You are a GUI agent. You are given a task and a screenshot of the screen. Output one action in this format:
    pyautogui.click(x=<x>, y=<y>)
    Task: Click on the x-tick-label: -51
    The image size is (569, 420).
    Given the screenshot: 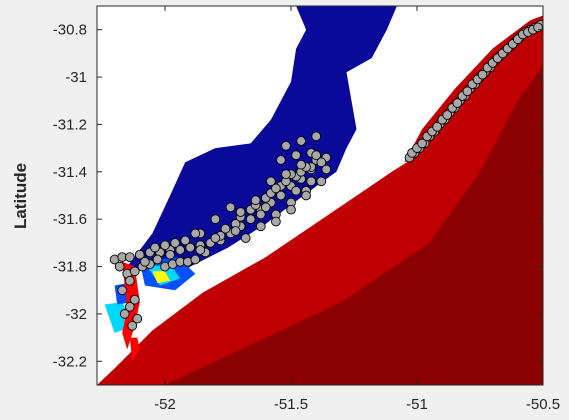 What is the action you would take?
    pyautogui.click(x=417, y=404)
    